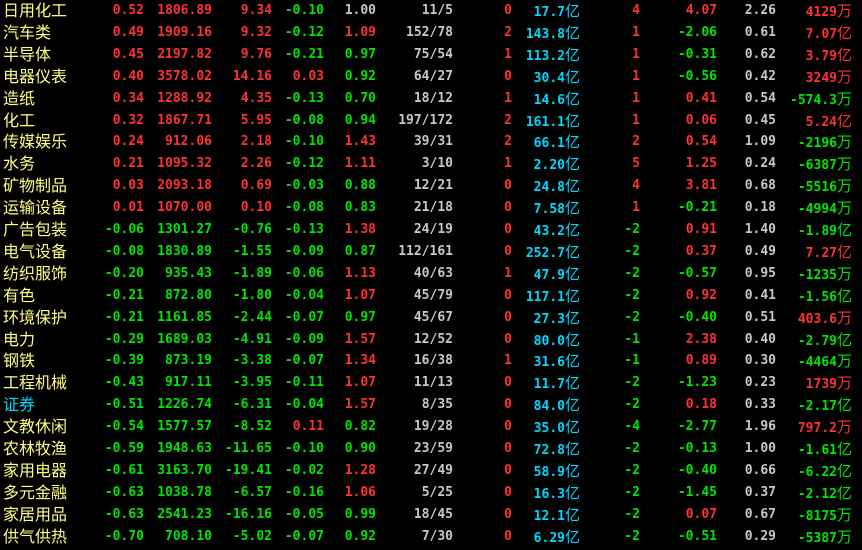  Describe the element at coordinates (35, 229) in the screenshot. I see `sector-name: 广告包装` at that location.